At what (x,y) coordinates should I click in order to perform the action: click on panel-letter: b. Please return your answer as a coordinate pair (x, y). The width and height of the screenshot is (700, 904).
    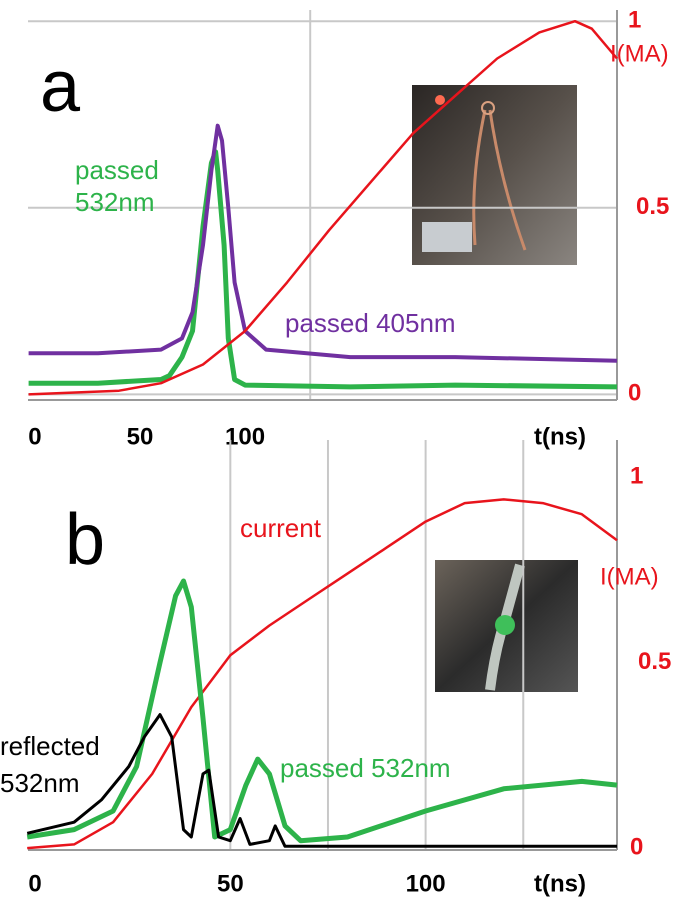
    Looking at the image, I should click on (85, 540).